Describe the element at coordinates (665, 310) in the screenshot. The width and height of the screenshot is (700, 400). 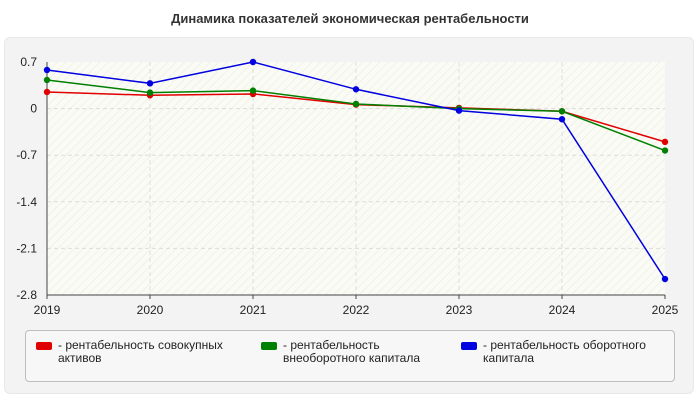
I see `x-tick-label: 2025` at that location.